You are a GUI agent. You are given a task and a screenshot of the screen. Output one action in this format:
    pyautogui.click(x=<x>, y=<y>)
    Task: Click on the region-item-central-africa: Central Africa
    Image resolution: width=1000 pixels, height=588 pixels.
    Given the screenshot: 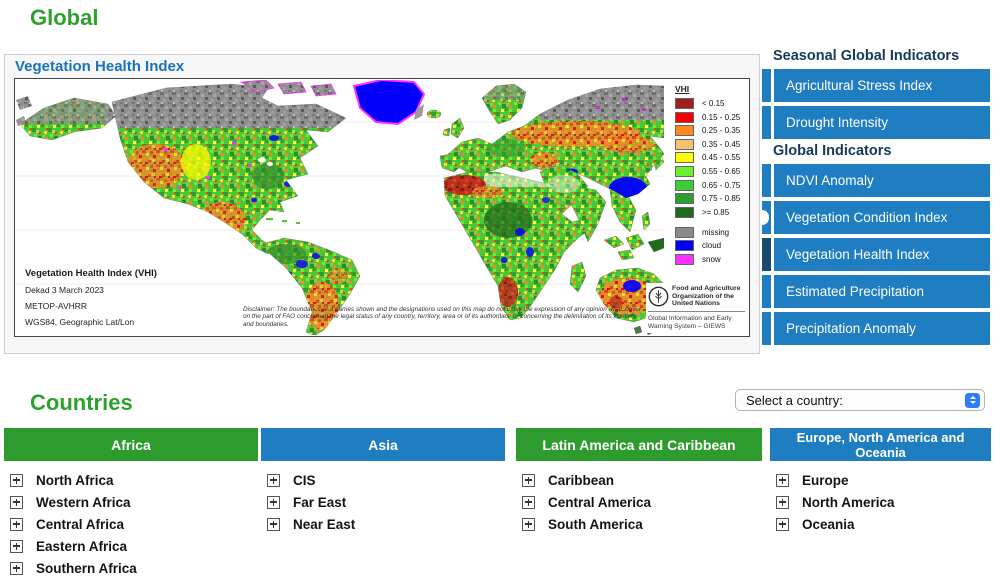 What is the action you would take?
    pyautogui.click(x=131, y=524)
    